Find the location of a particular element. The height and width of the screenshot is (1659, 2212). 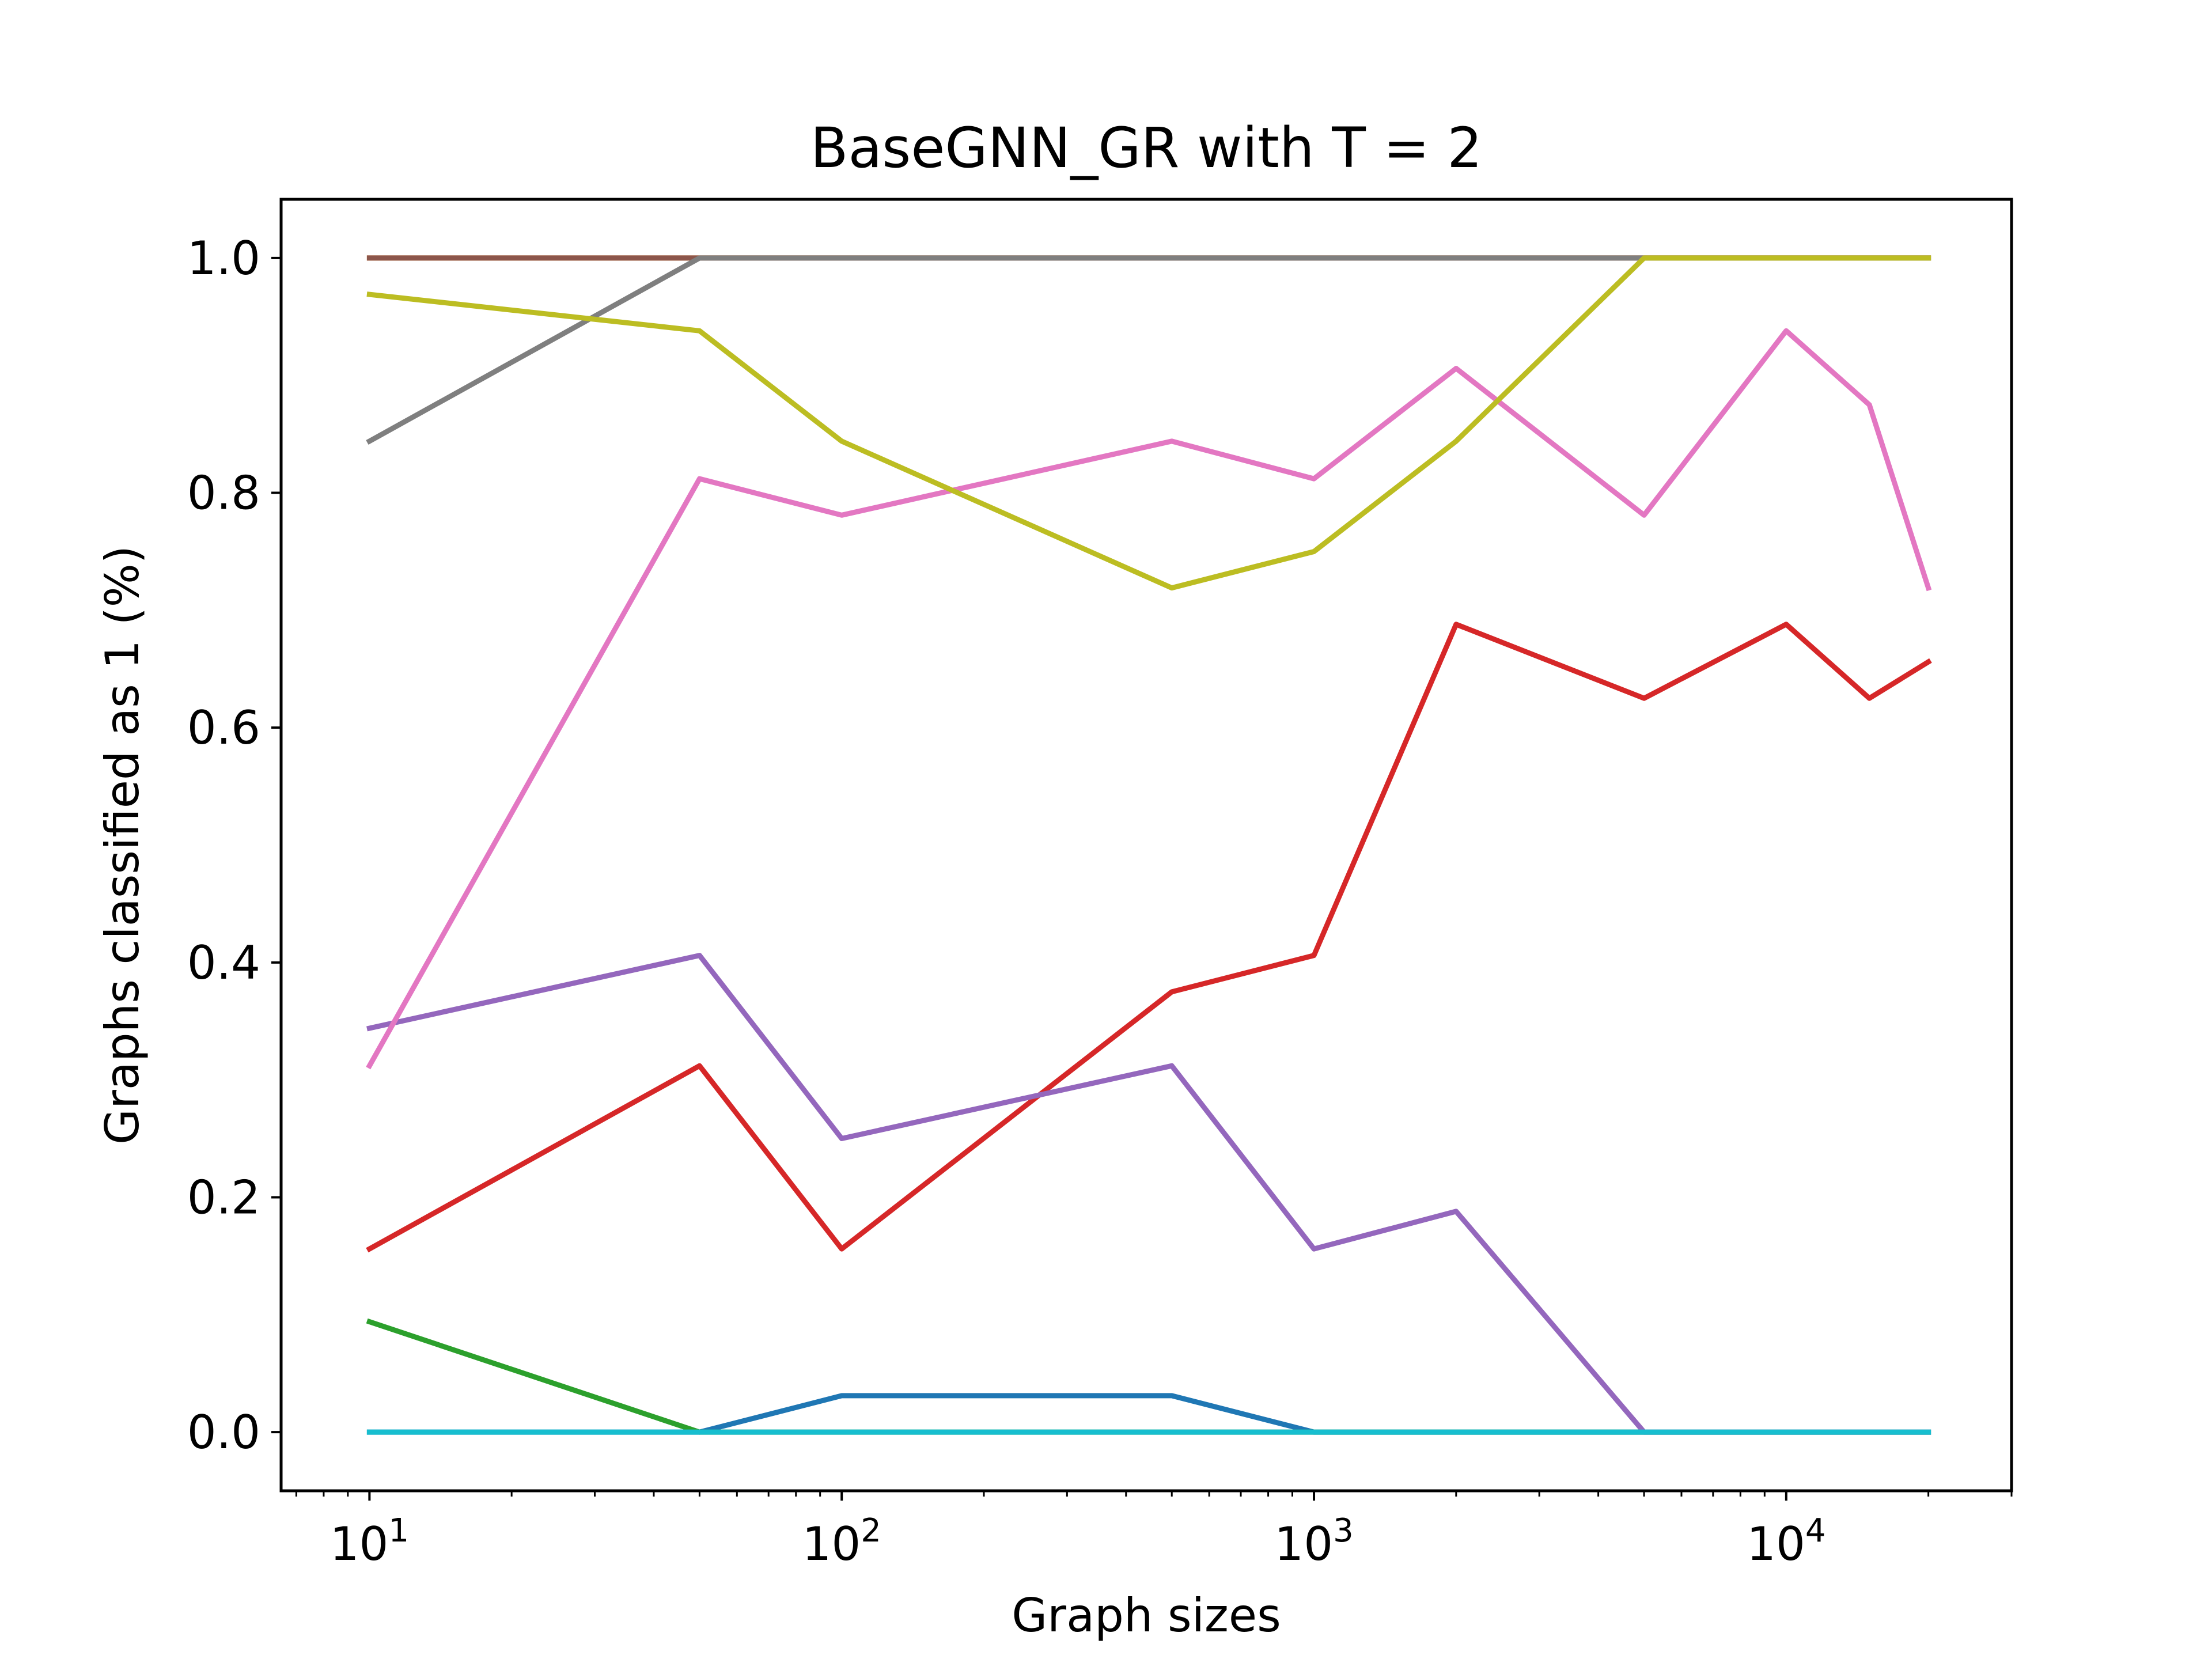

y-tick-label: 0.0 is located at coordinates (223, 1432).